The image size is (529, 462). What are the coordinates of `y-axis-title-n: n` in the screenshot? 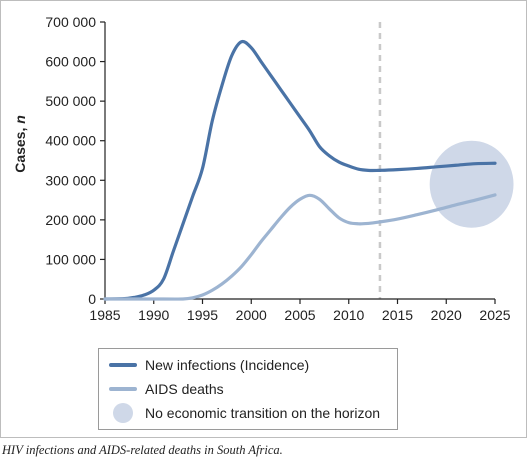 It's located at (20, 119).